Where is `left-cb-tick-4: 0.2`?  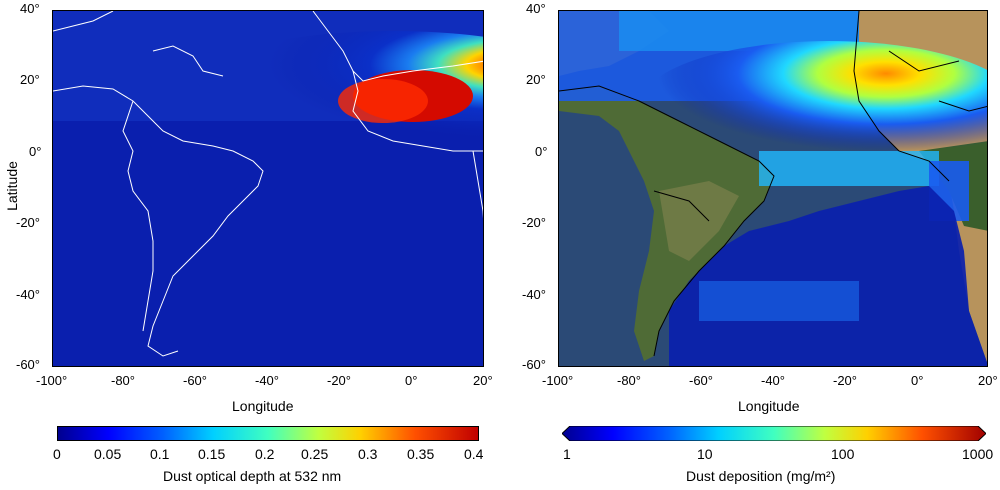 left-cb-tick-4: 0.2 is located at coordinates (265, 454).